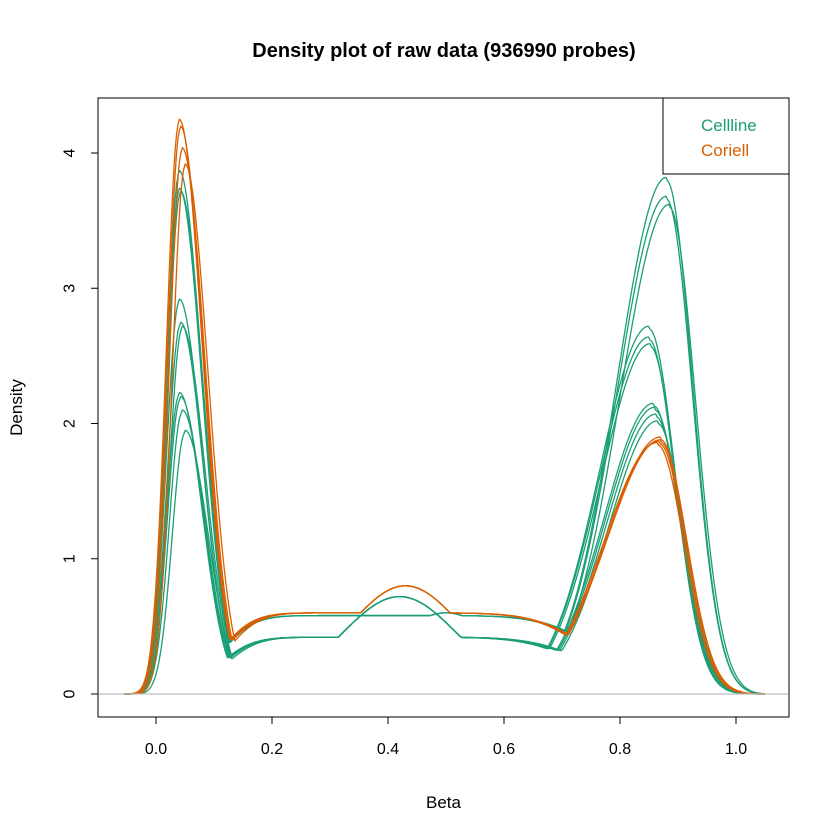  Describe the element at coordinates (725, 150) in the screenshot. I see `legend-entry-coriell: Coriell` at that location.